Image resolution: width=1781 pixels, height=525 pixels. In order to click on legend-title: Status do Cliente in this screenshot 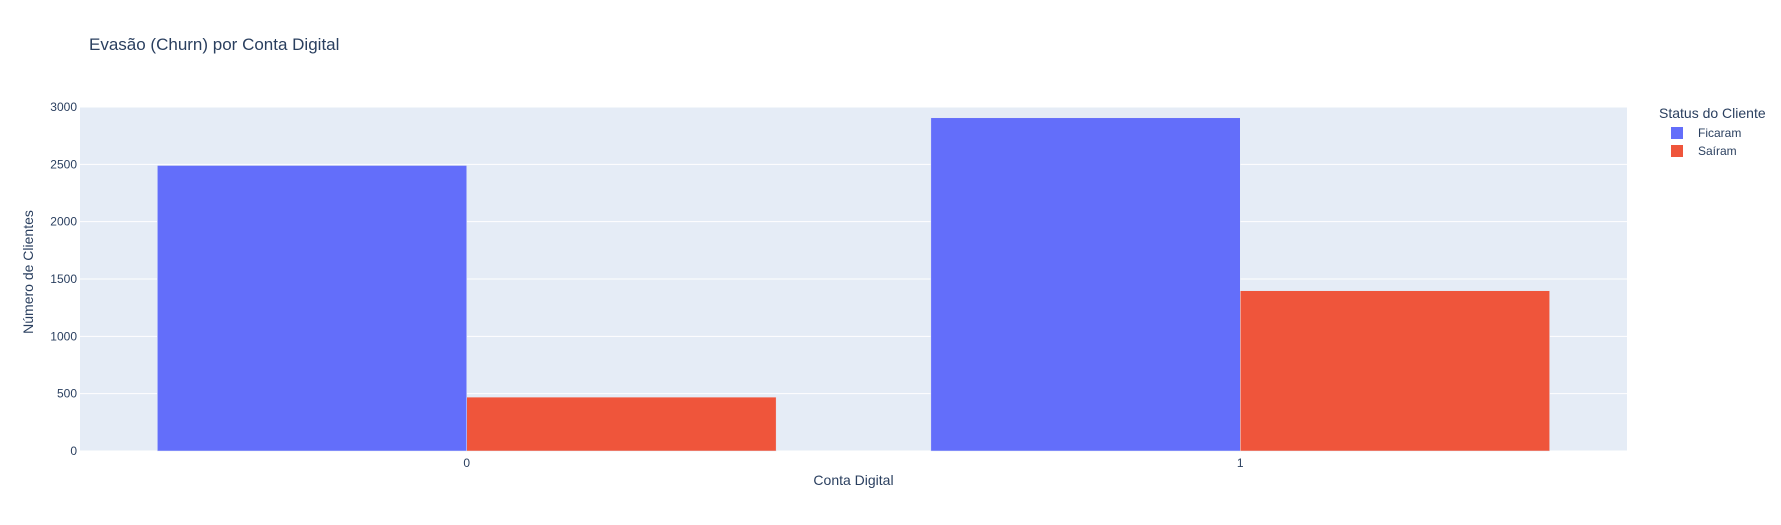, I will do `click(1712, 113)`.